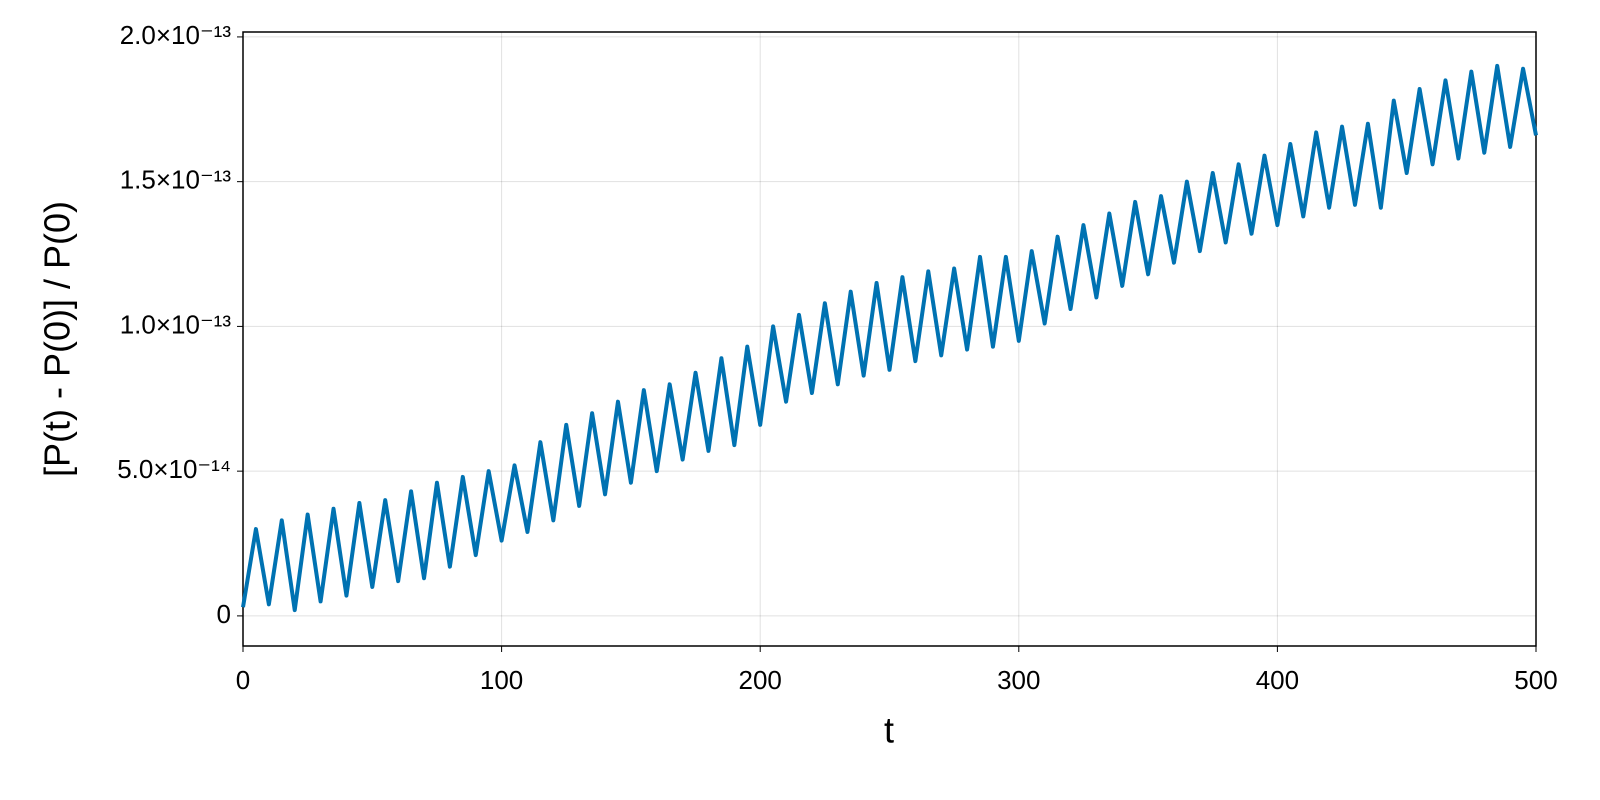  What do you see at coordinates (176, 35) in the screenshot?
I see `y-tick-label: 2.0×10⁻¹³` at bounding box center [176, 35].